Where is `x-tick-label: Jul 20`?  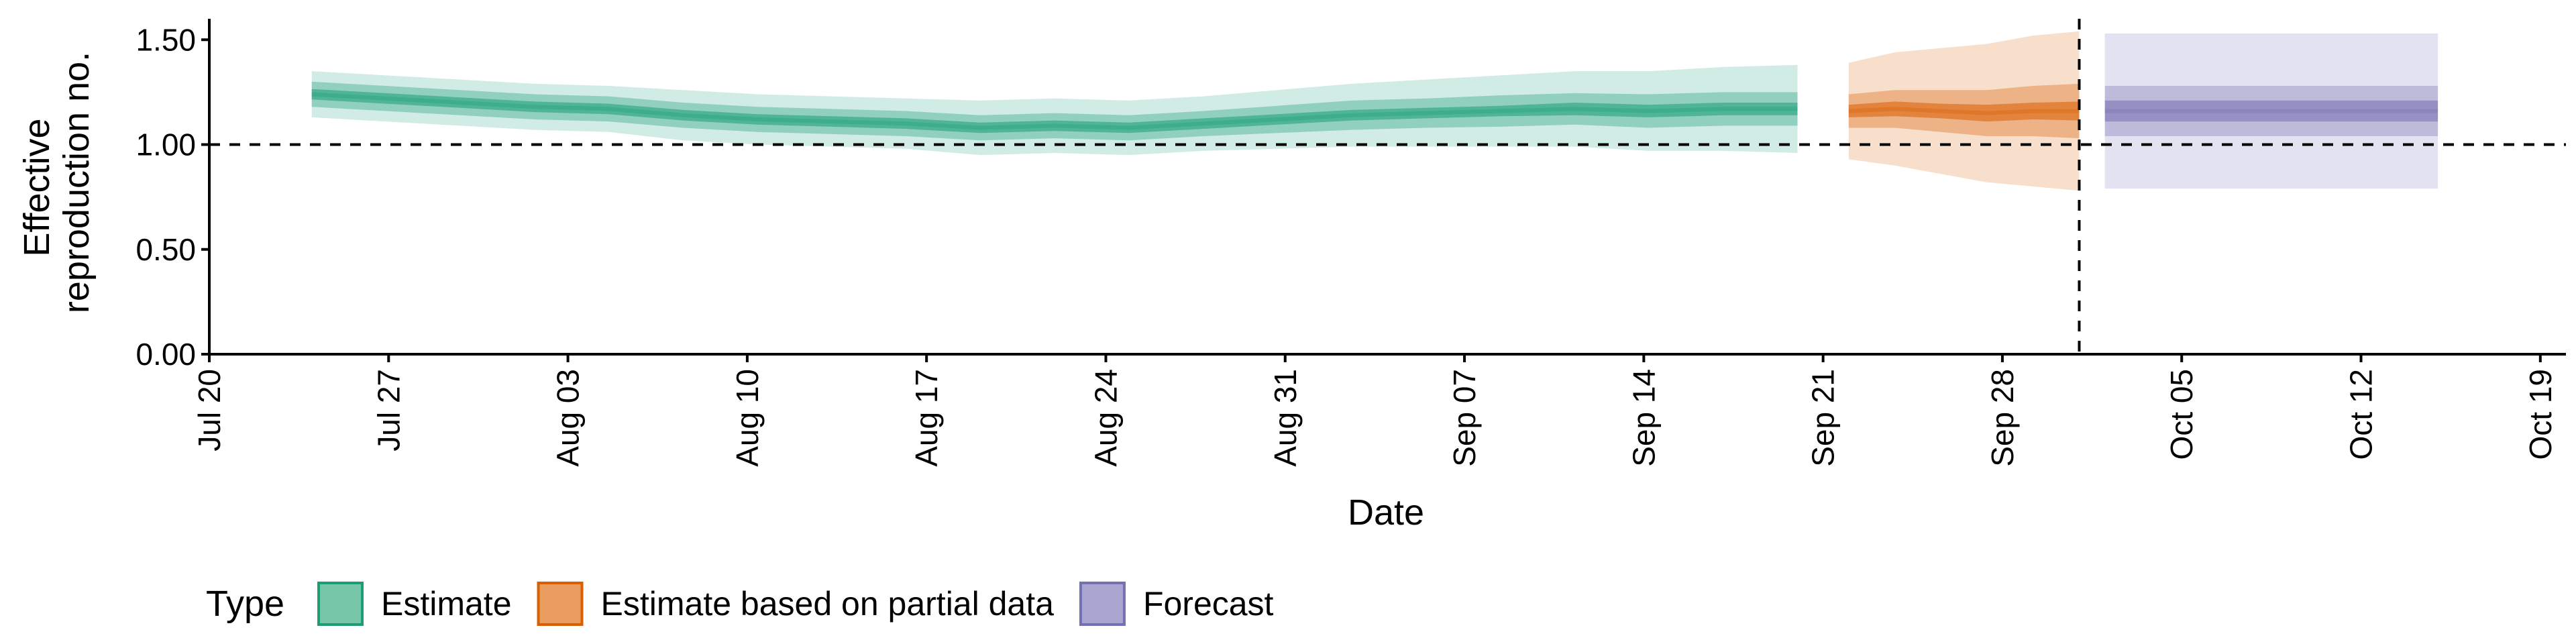 x-tick-label: Jul 20 is located at coordinates (209, 410).